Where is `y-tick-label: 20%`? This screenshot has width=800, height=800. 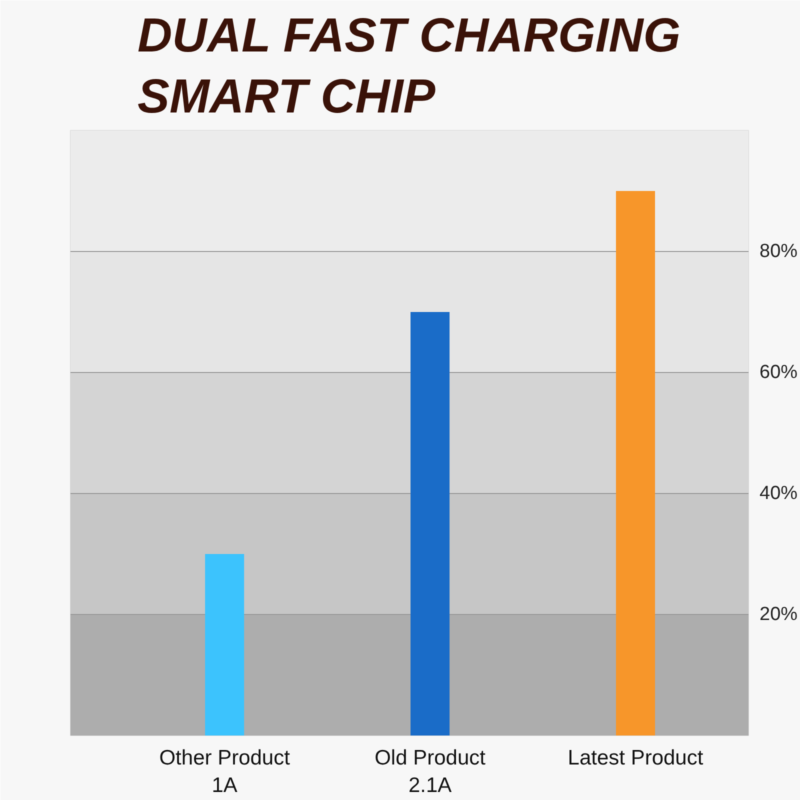
y-tick-label: 20% is located at coordinates (779, 614).